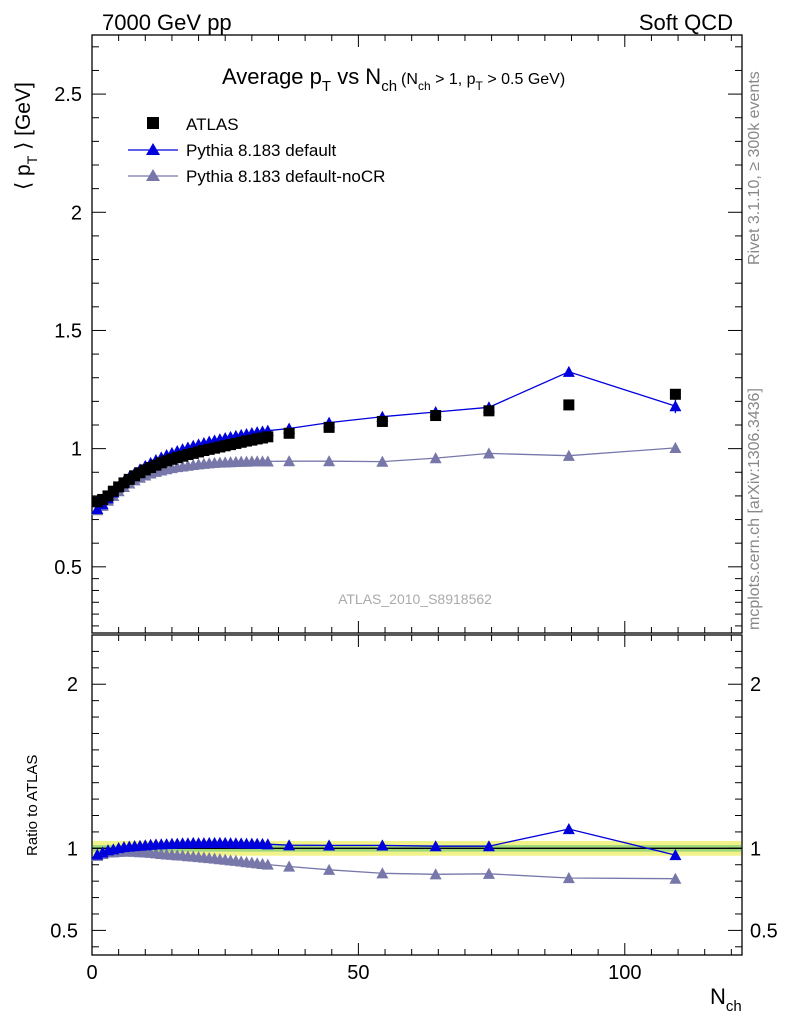 The height and width of the screenshot is (1024, 786). I want to click on legend-nocr-label: Pythia 8.183 default-noCR, so click(285, 176).